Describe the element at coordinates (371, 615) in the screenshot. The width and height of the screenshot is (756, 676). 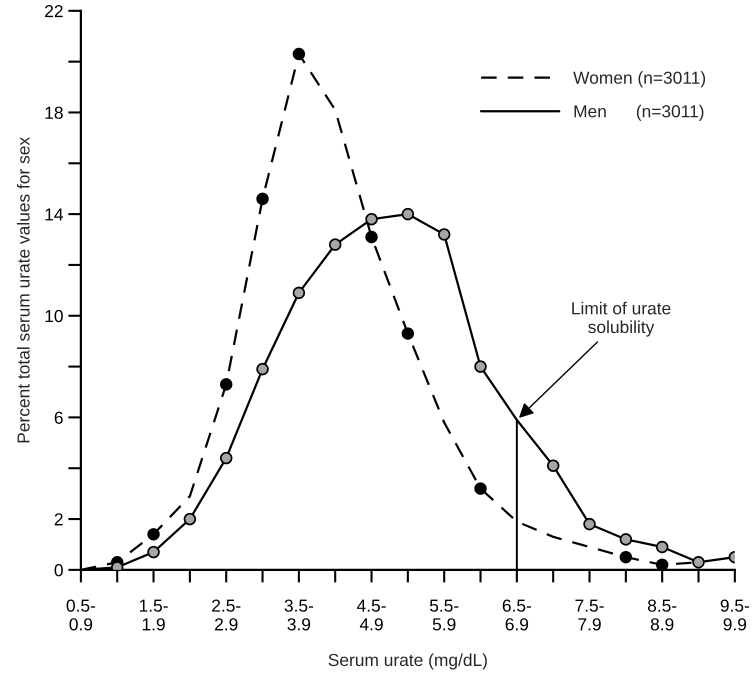
I see `x-tick-label: 4.5- 4.9` at that location.